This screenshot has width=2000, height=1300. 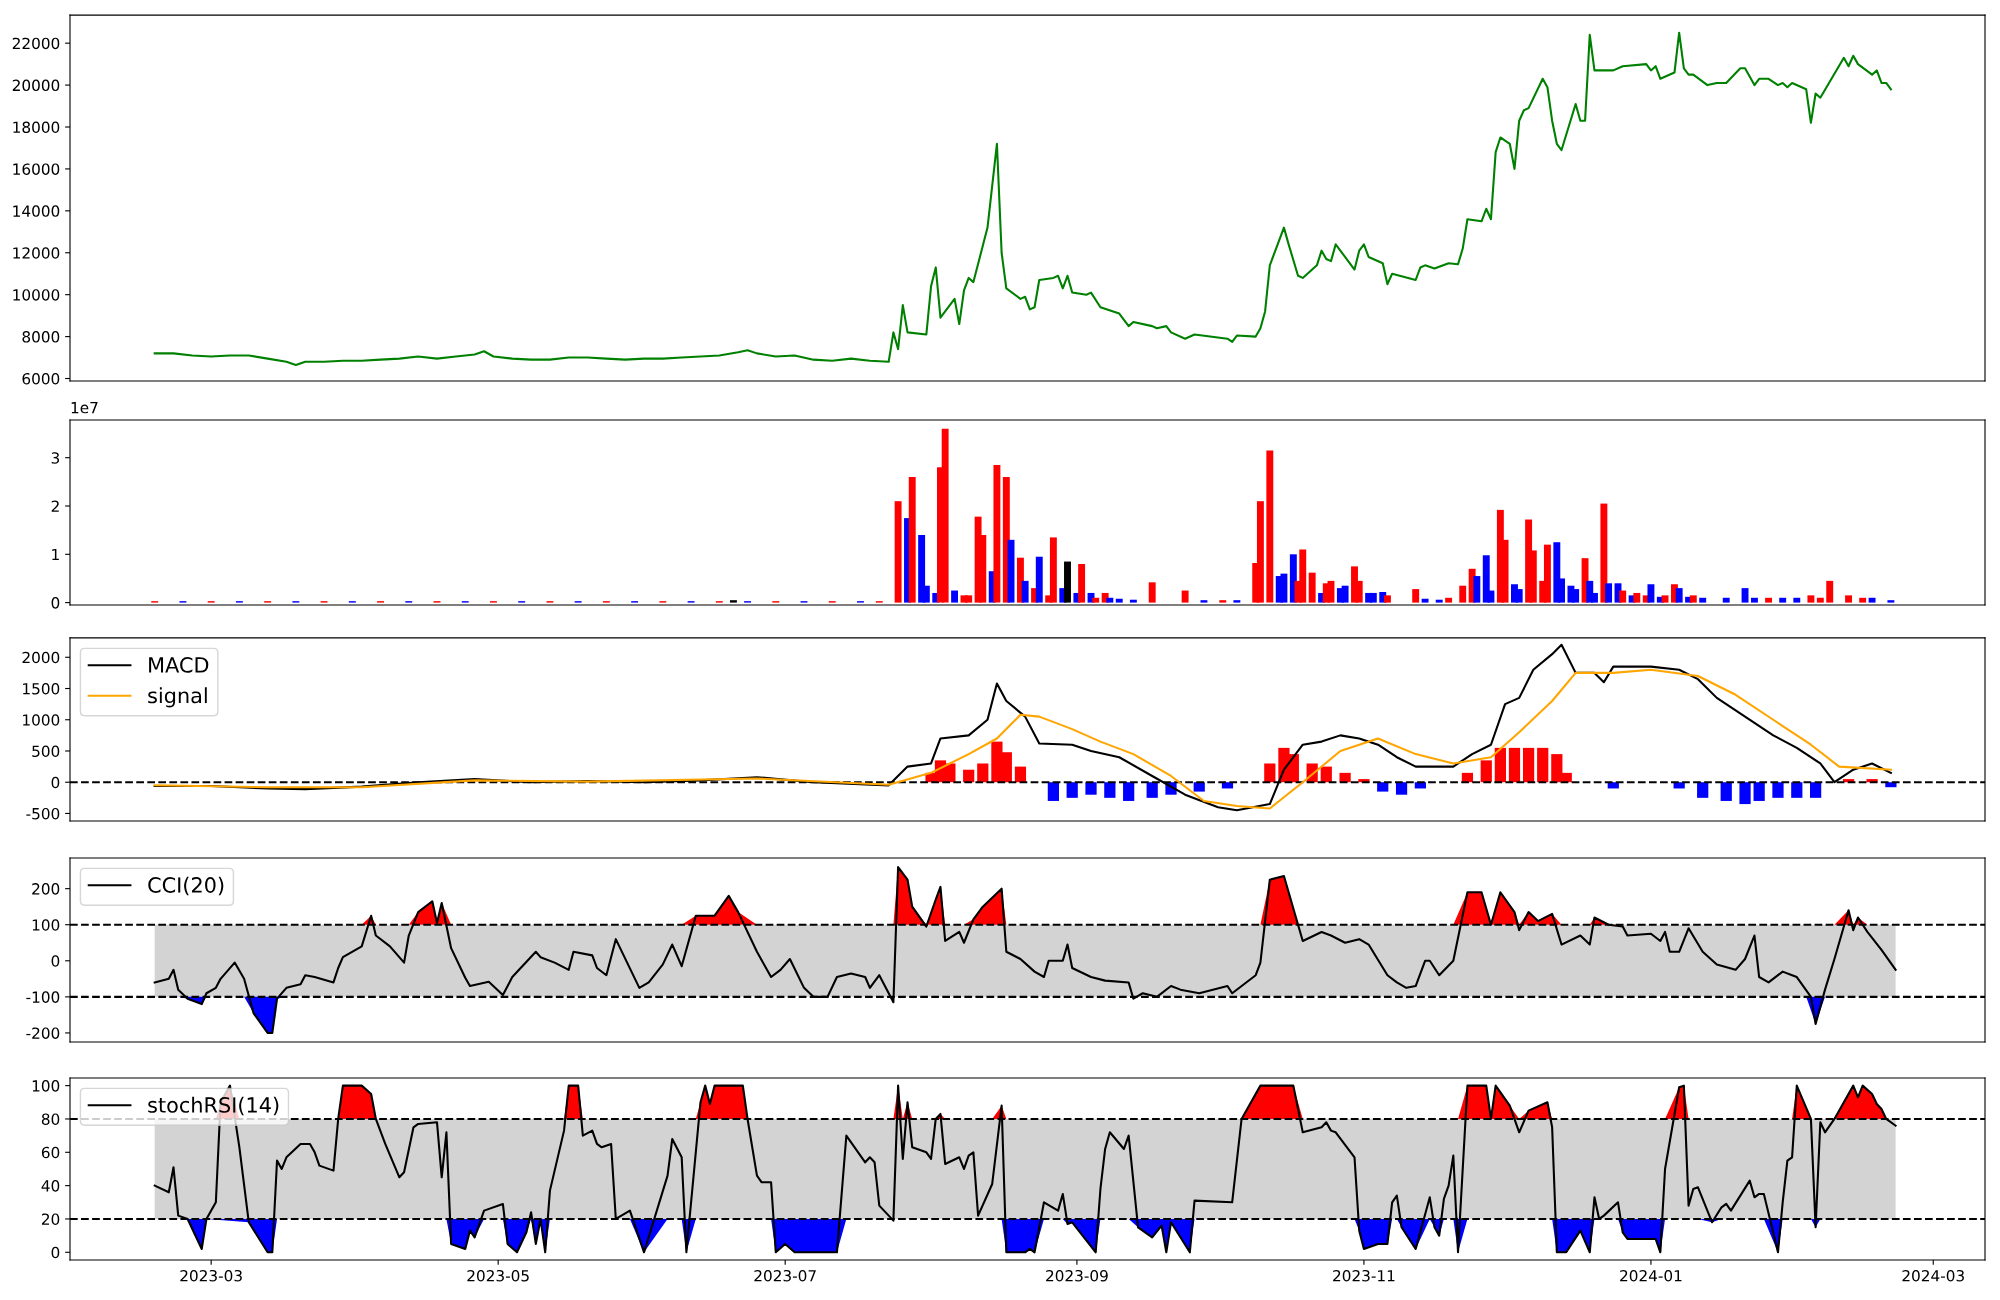 I want to click on y-tick-label: 1000, so click(x=41, y=720).